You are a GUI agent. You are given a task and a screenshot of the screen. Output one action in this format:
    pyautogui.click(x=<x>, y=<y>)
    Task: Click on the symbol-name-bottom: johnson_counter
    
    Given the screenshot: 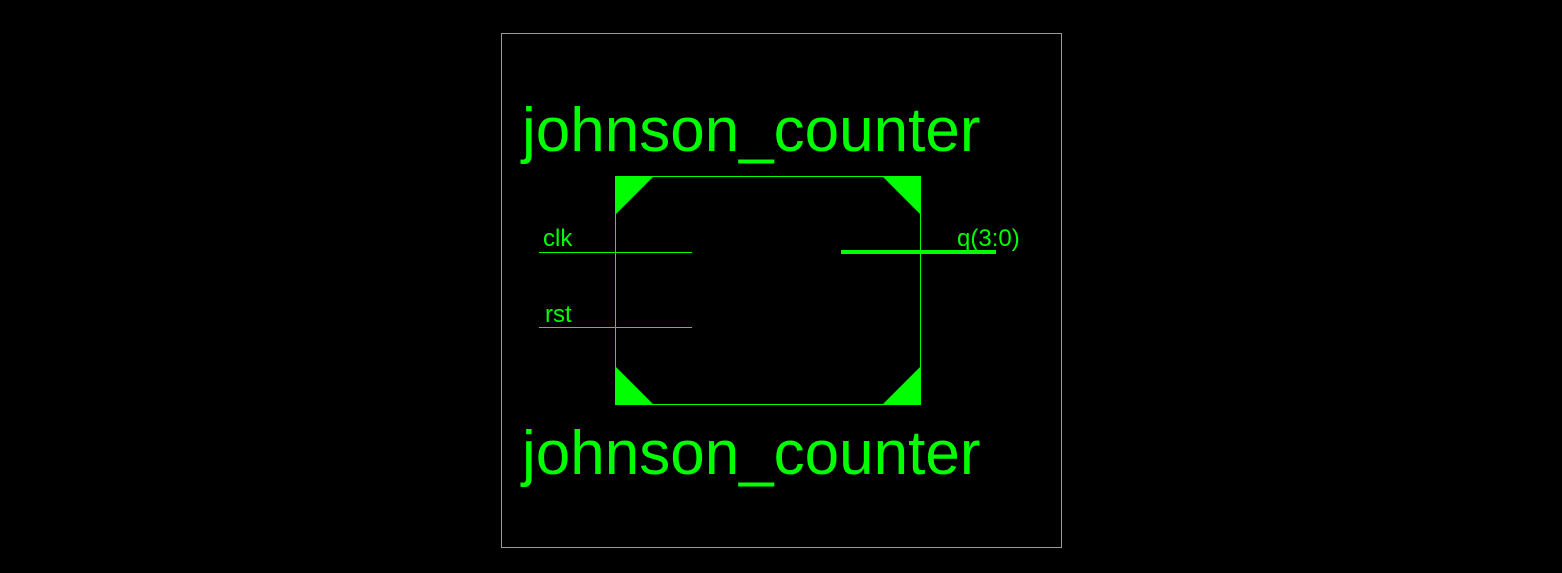 What is the action you would take?
    pyautogui.click(x=750, y=453)
    